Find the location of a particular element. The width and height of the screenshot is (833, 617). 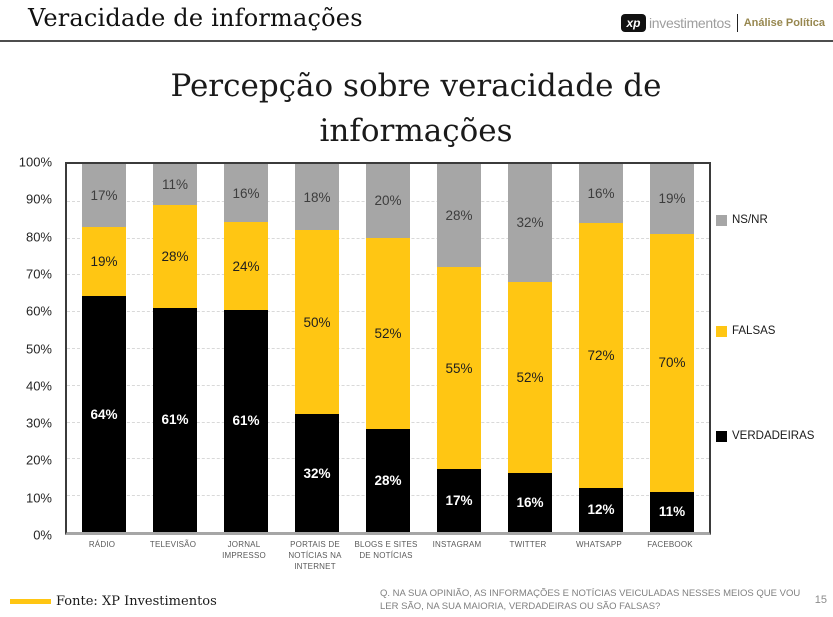

segment-falsas: 55% is located at coordinates (459, 368).